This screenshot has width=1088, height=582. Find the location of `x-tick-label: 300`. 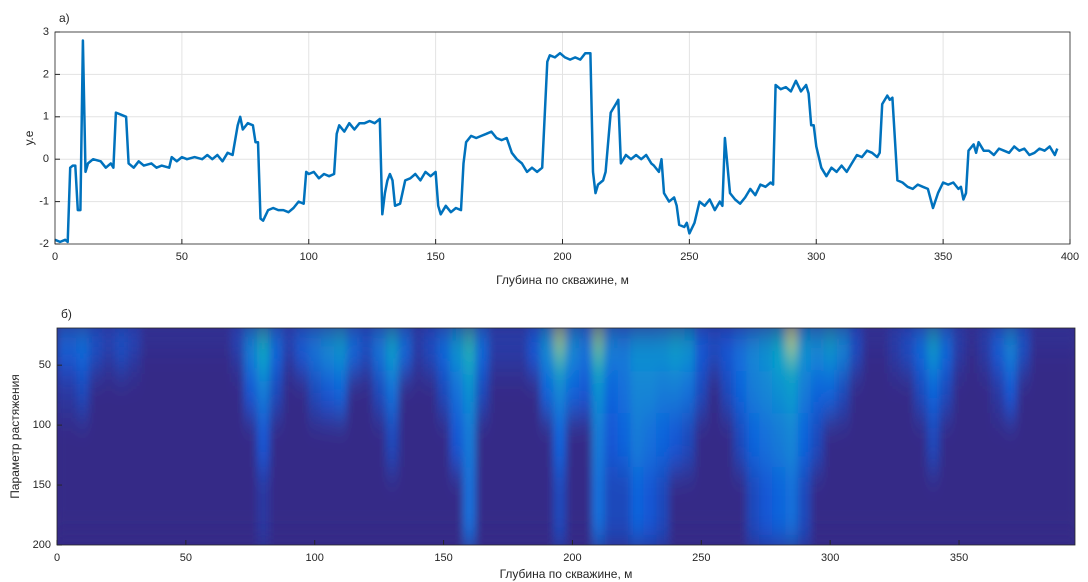

x-tick-label: 300 is located at coordinates (830, 558).